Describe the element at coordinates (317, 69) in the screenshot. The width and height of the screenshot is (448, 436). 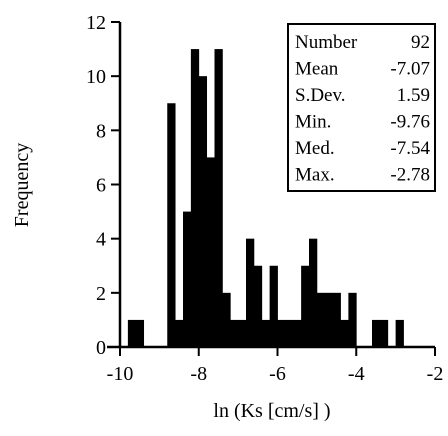
I see `stats-label: Mean` at that location.